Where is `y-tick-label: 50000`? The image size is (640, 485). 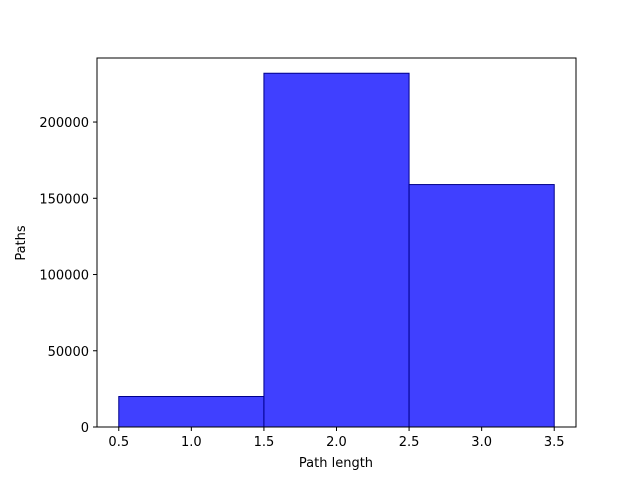 y-tick-label: 50000 is located at coordinates (68, 352).